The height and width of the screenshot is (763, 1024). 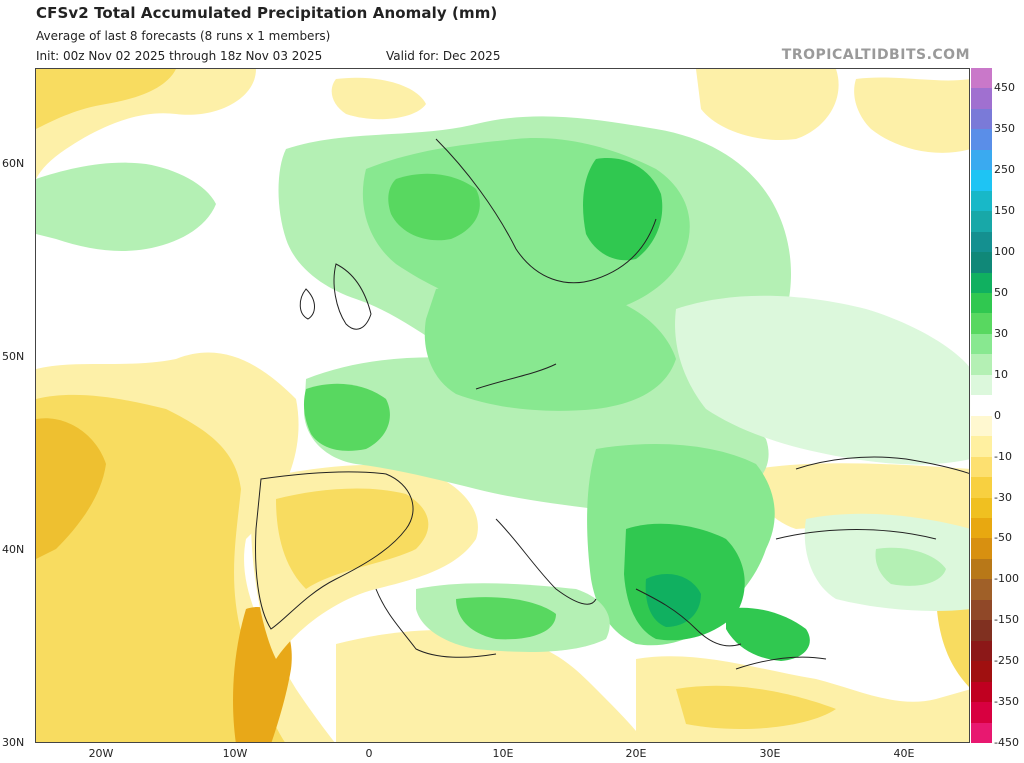 I want to click on colorbar-label: 150, so click(x=1004, y=211).